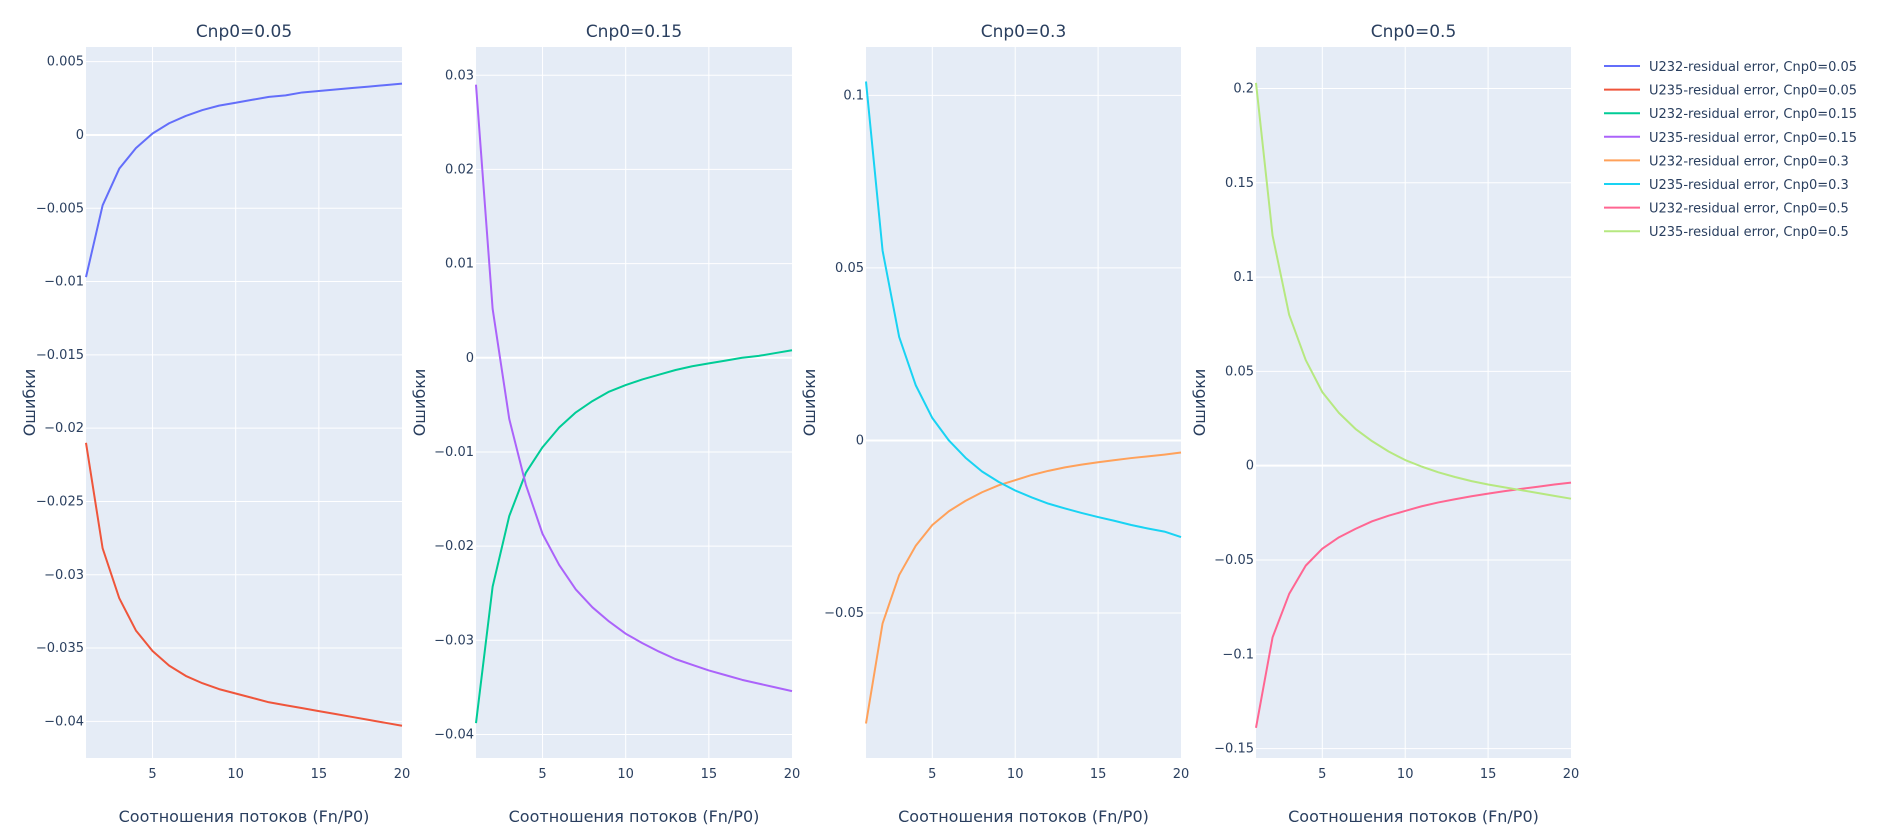 The width and height of the screenshot is (1895, 840). What do you see at coordinates (459, 169) in the screenshot?
I see `y-tick-label: 0.02` at bounding box center [459, 169].